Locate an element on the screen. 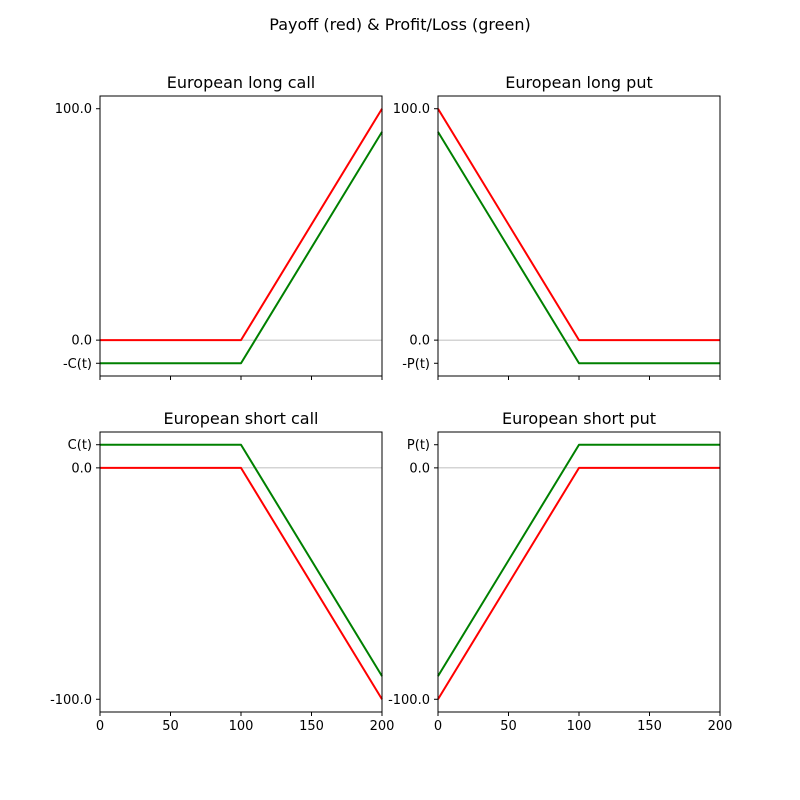 Image resolution: width=800 pixels, height=800 pixels. y-tick-label: -P(t) is located at coordinates (416, 364).